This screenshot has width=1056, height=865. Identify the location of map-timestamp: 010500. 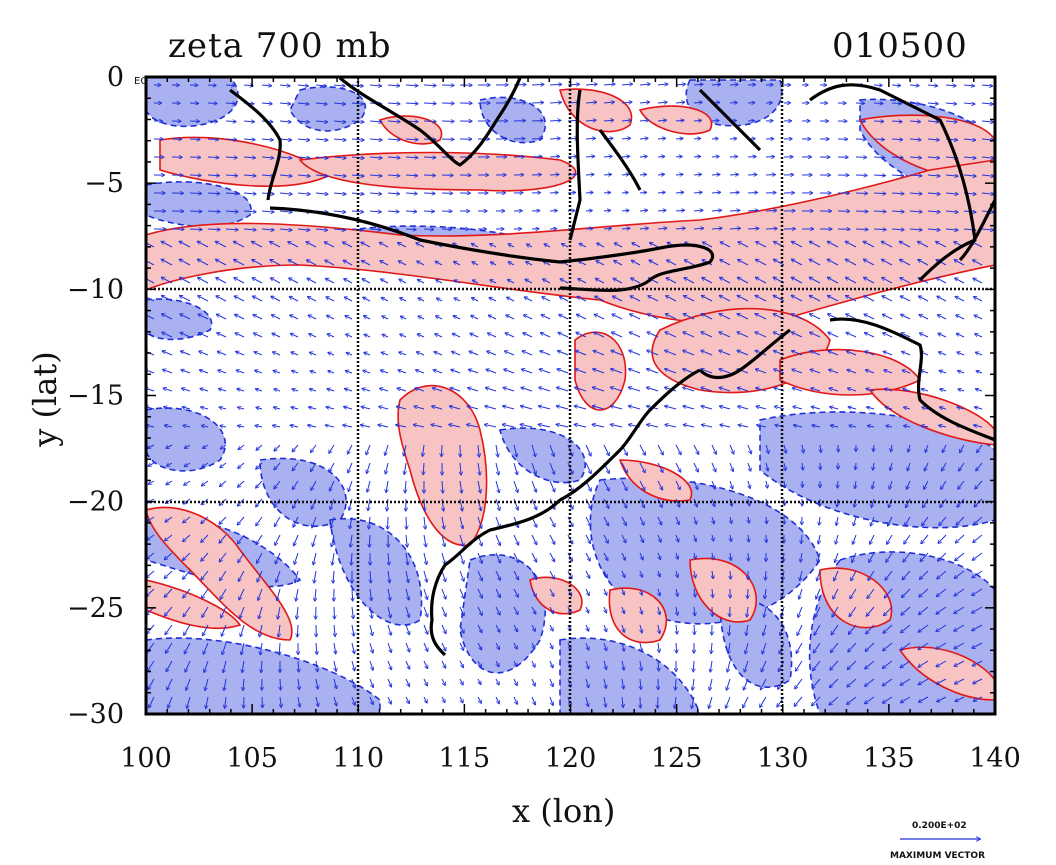
(900, 46).